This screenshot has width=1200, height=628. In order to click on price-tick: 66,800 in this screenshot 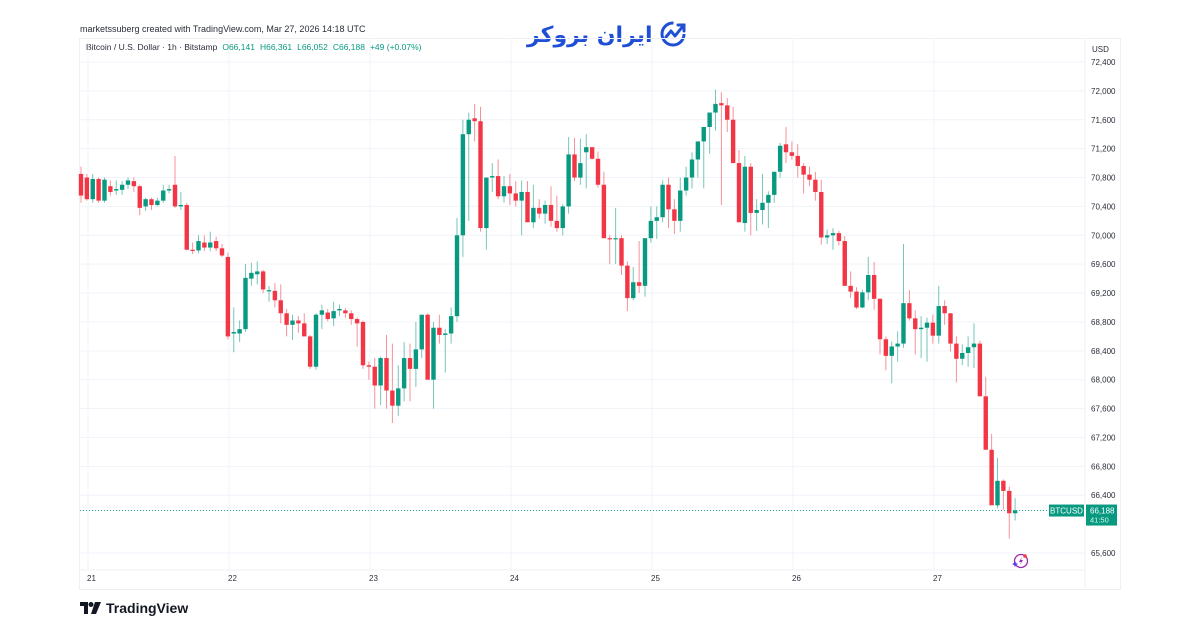, I will do `click(1103, 466)`.